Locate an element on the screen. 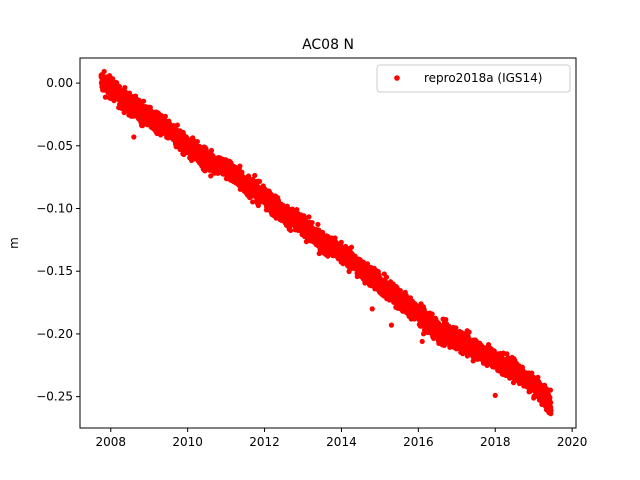 This screenshot has height=480, width=640. y-tick-label: −0.10 is located at coordinates (54, 209).